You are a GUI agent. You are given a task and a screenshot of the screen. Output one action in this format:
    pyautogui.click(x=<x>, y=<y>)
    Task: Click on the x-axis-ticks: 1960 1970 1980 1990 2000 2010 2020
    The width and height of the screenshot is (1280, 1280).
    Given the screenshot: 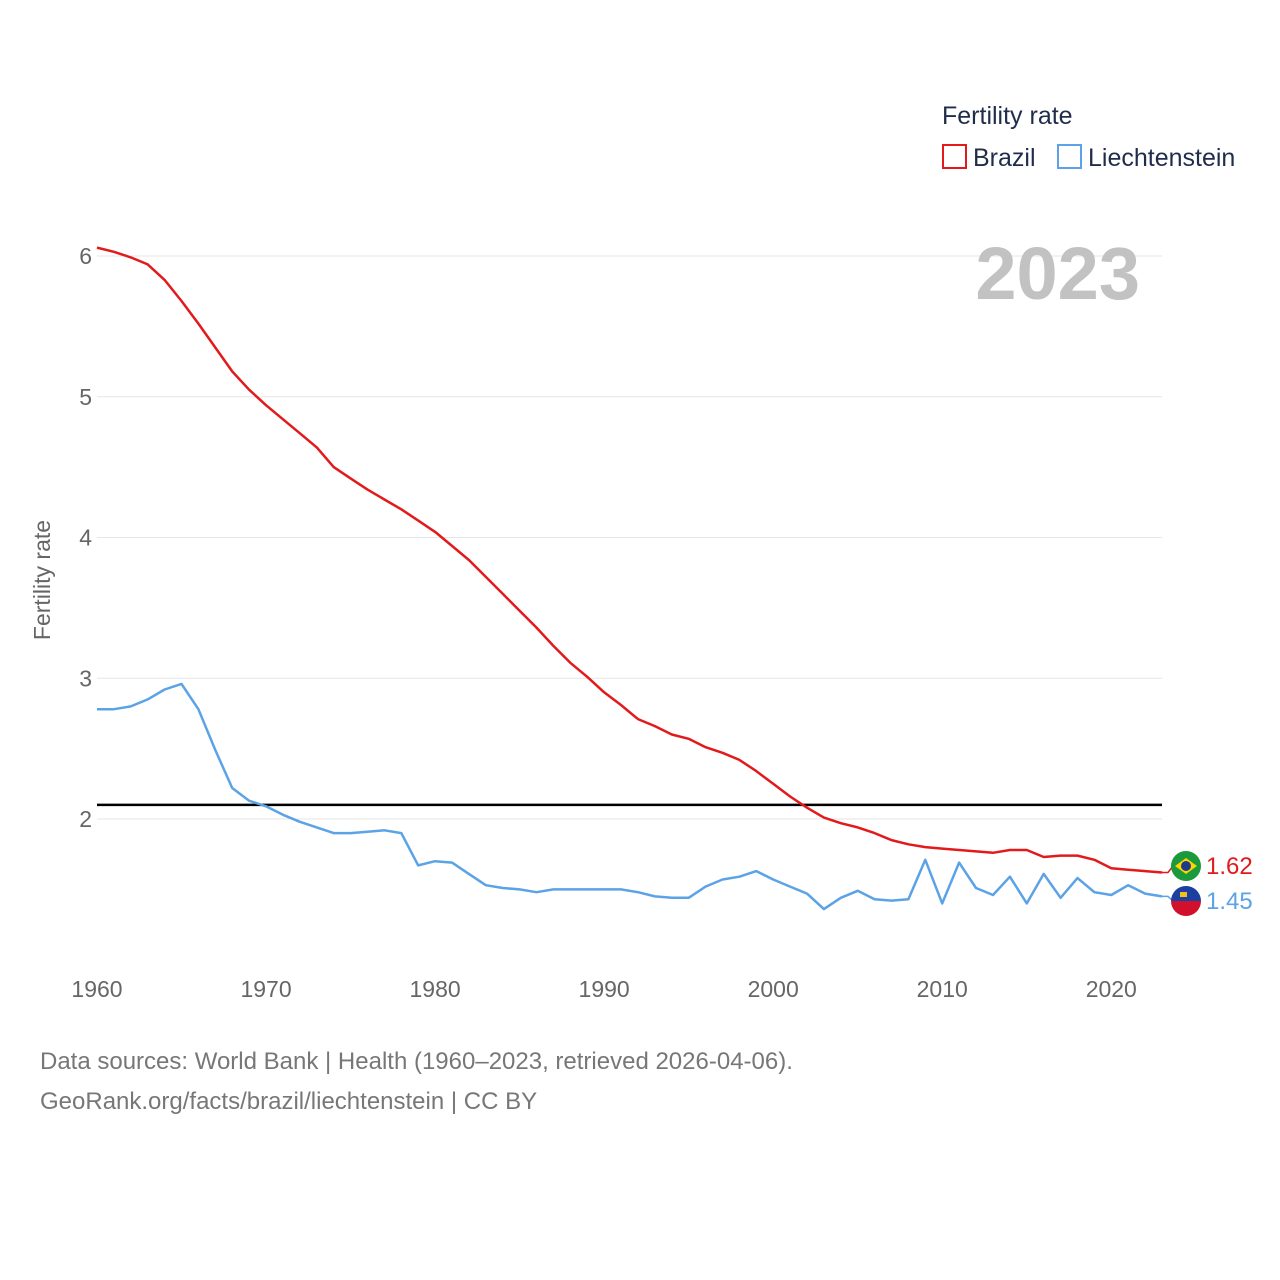 What is the action you would take?
    pyautogui.click(x=603, y=989)
    